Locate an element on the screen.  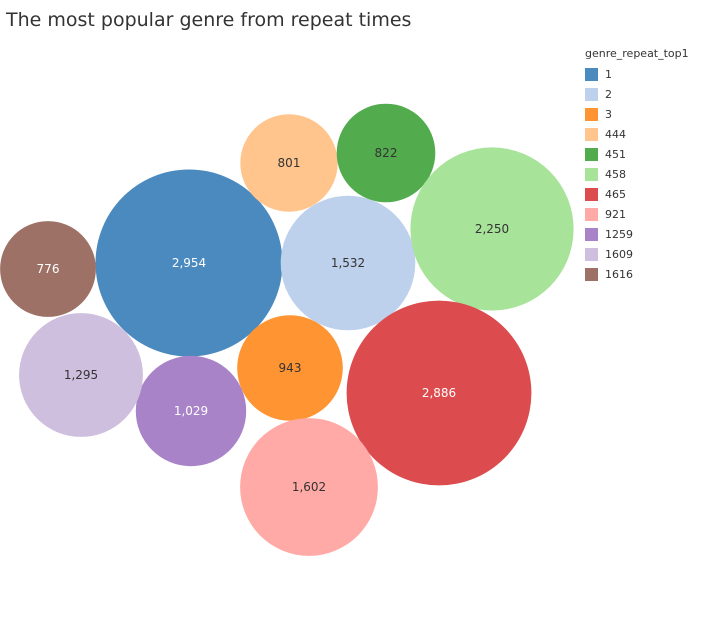
bubble-label-1: 2,954 is located at coordinates (189, 263).